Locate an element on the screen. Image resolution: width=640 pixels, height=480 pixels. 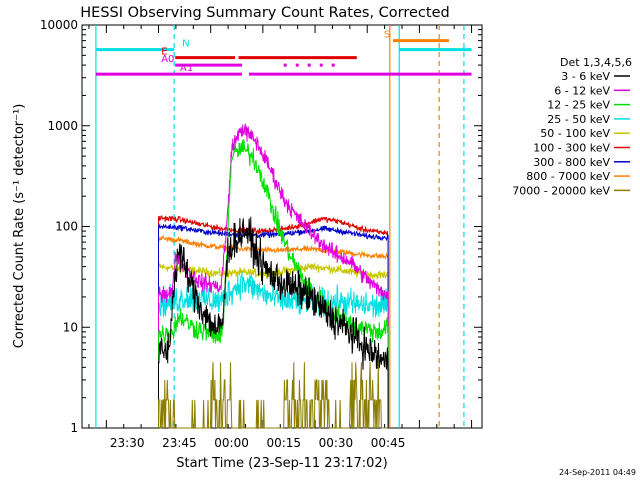
legend-label: 25 - 50 keV is located at coordinates (578, 119).